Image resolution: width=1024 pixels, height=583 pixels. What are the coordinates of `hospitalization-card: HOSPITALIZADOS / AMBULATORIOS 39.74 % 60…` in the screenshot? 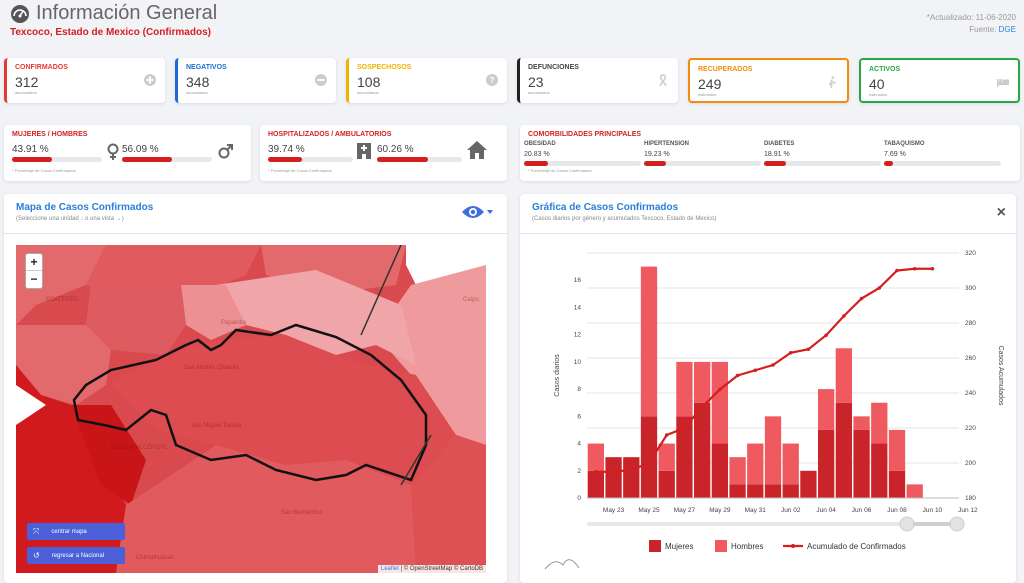 It's located at (383, 153).